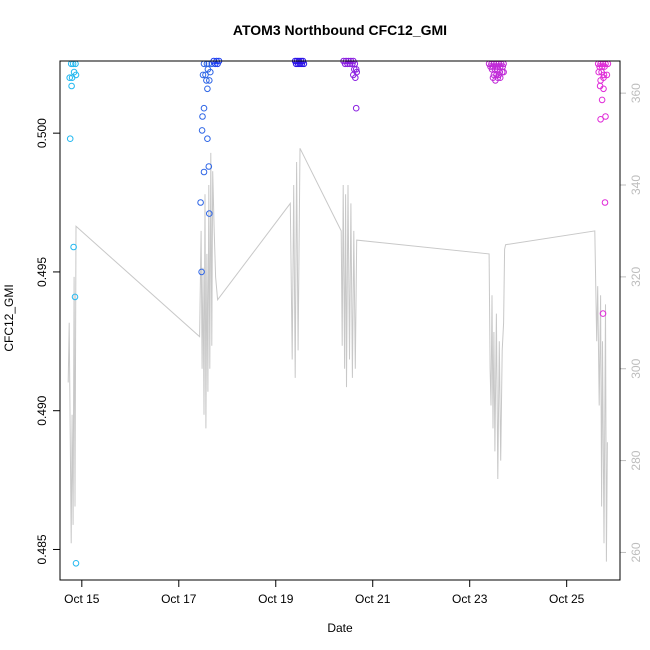 The height and width of the screenshot is (650, 650). Describe the element at coordinates (340, 628) in the screenshot. I see `x-axis-label: Date` at that location.